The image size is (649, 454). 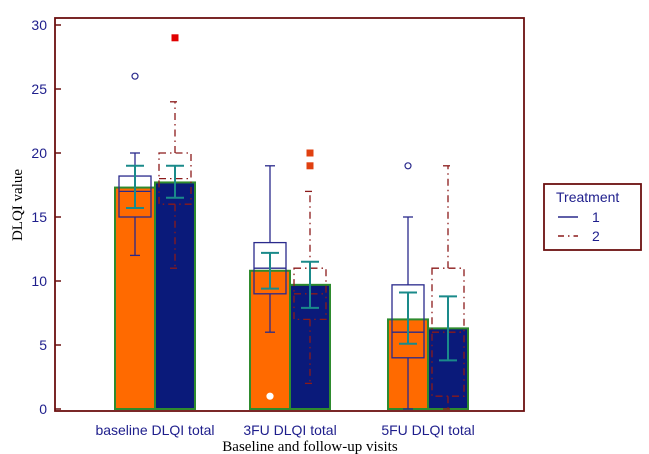 What do you see at coordinates (39, 217) in the screenshot?
I see `y-tick-label: 15` at bounding box center [39, 217].